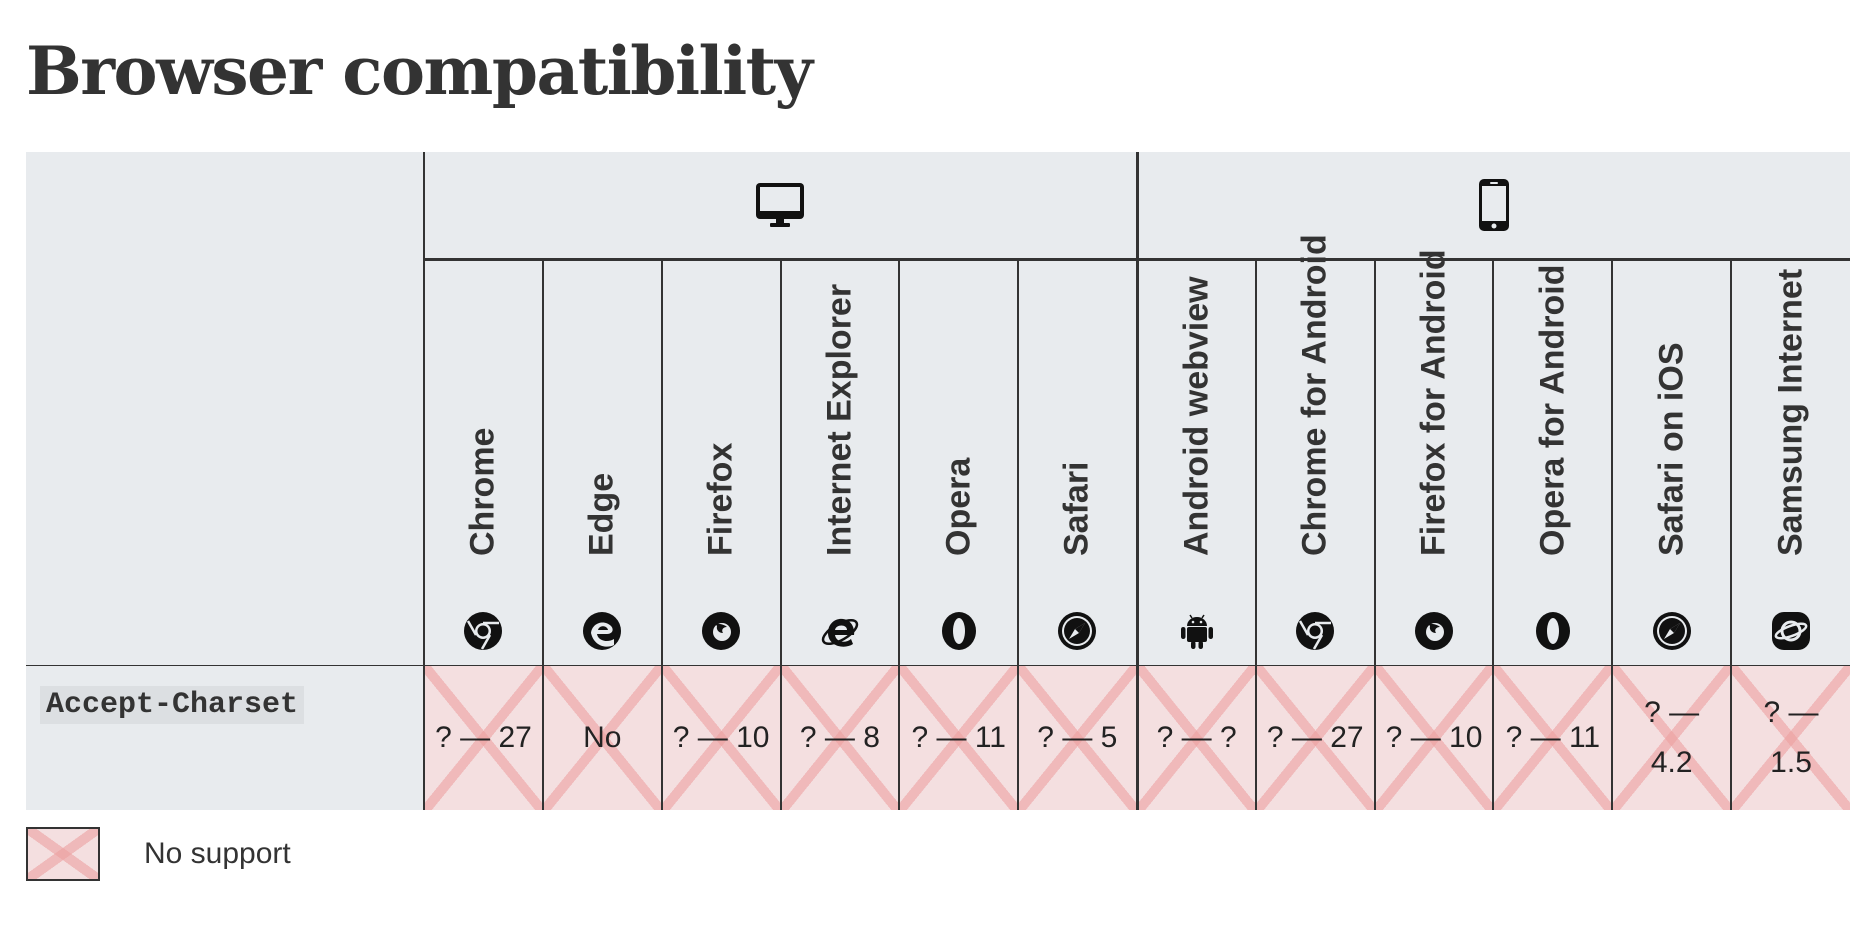 The image size is (1874, 926). What do you see at coordinates (1790, 412) in the screenshot?
I see `browser-name: Samsung Internet` at bounding box center [1790, 412].